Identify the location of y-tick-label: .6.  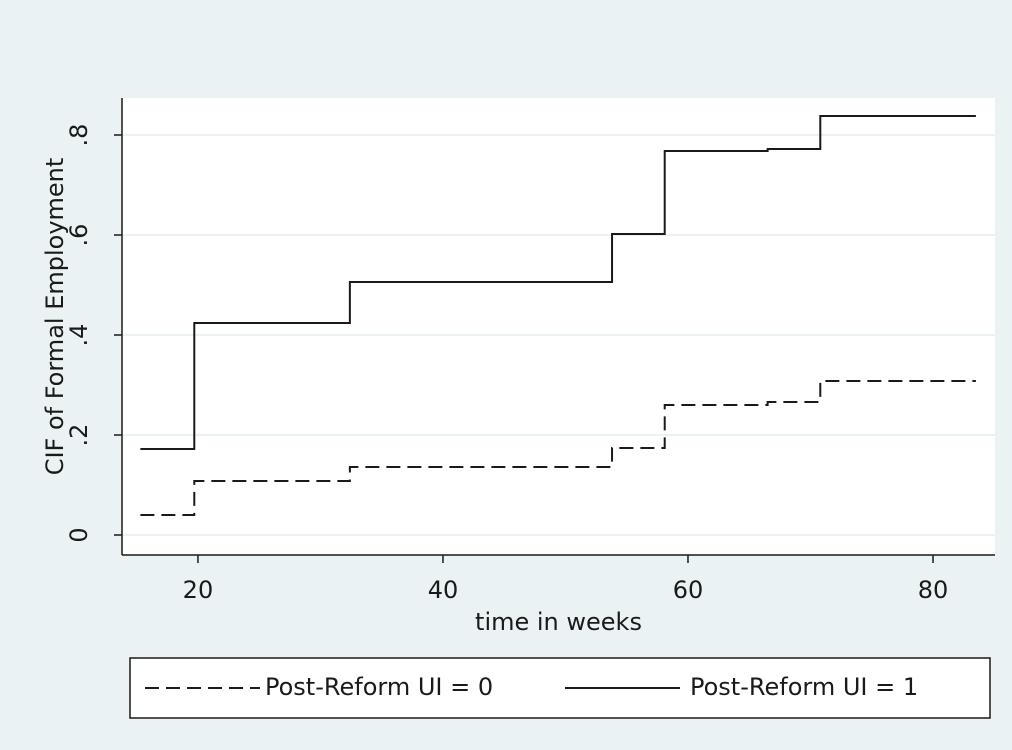
(79, 235).